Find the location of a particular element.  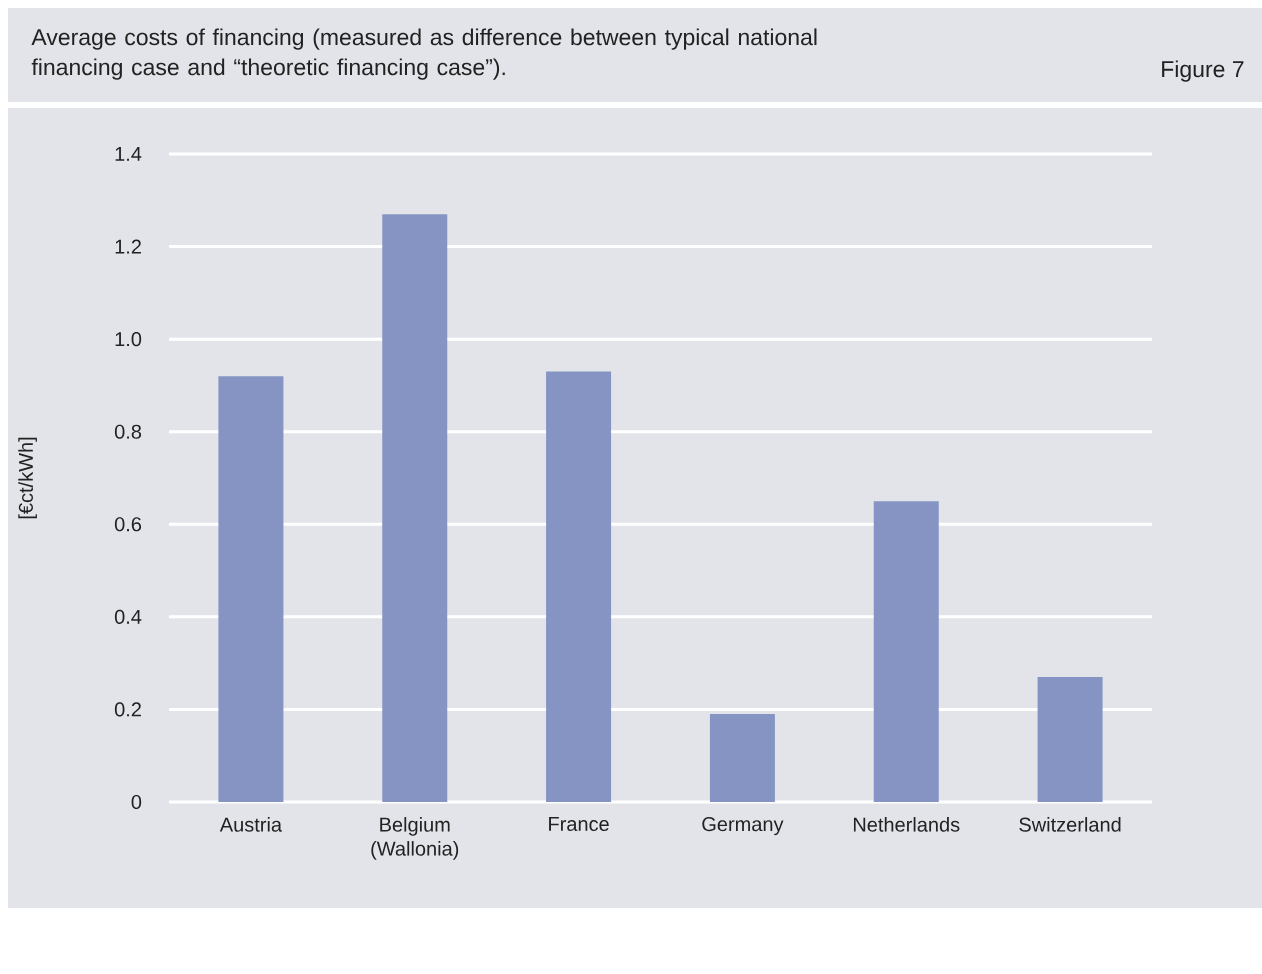

y-tick-label: 0.4 is located at coordinates (128, 616).